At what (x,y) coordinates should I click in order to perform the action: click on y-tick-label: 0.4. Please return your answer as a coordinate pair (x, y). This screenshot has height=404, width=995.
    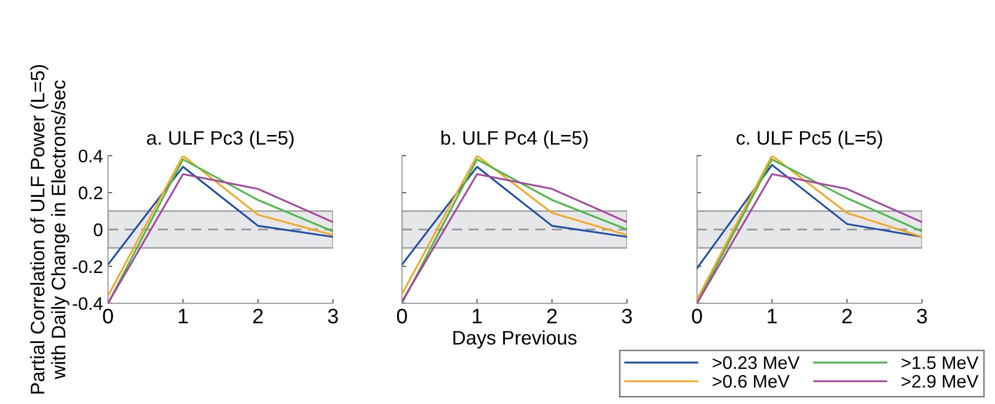
    Looking at the image, I should click on (90, 156).